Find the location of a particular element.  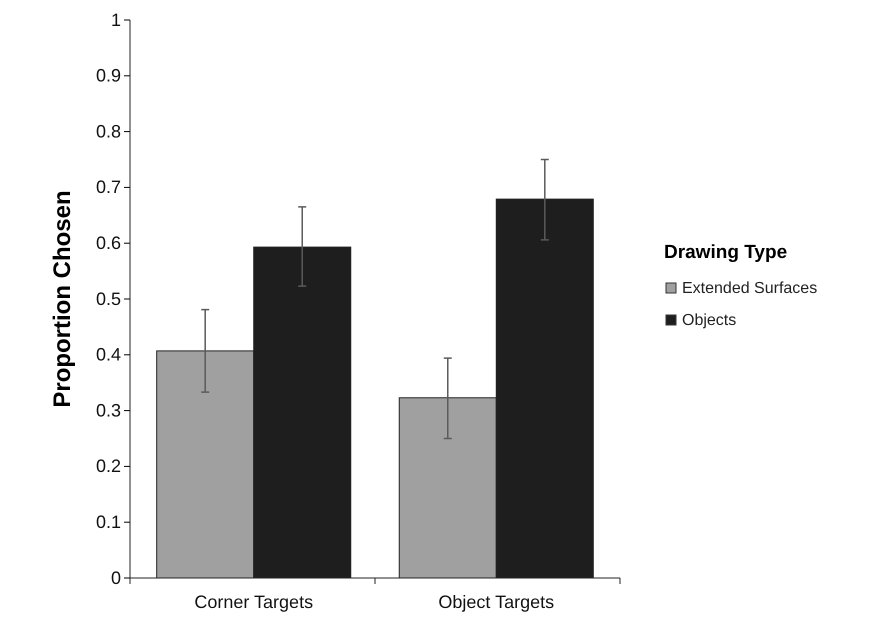

y-tick-label: 0.5 is located at coordinates (108, 298).